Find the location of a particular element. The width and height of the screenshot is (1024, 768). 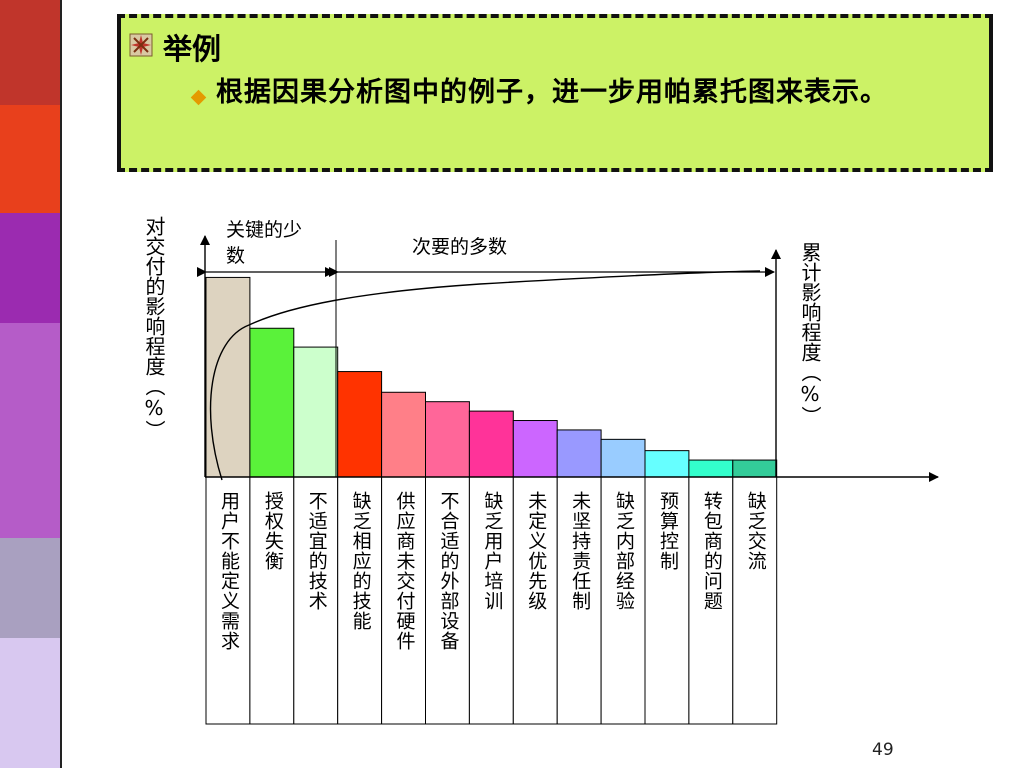

category-label-1: 用户不能定义需求 is located at coordinates (229, 571).